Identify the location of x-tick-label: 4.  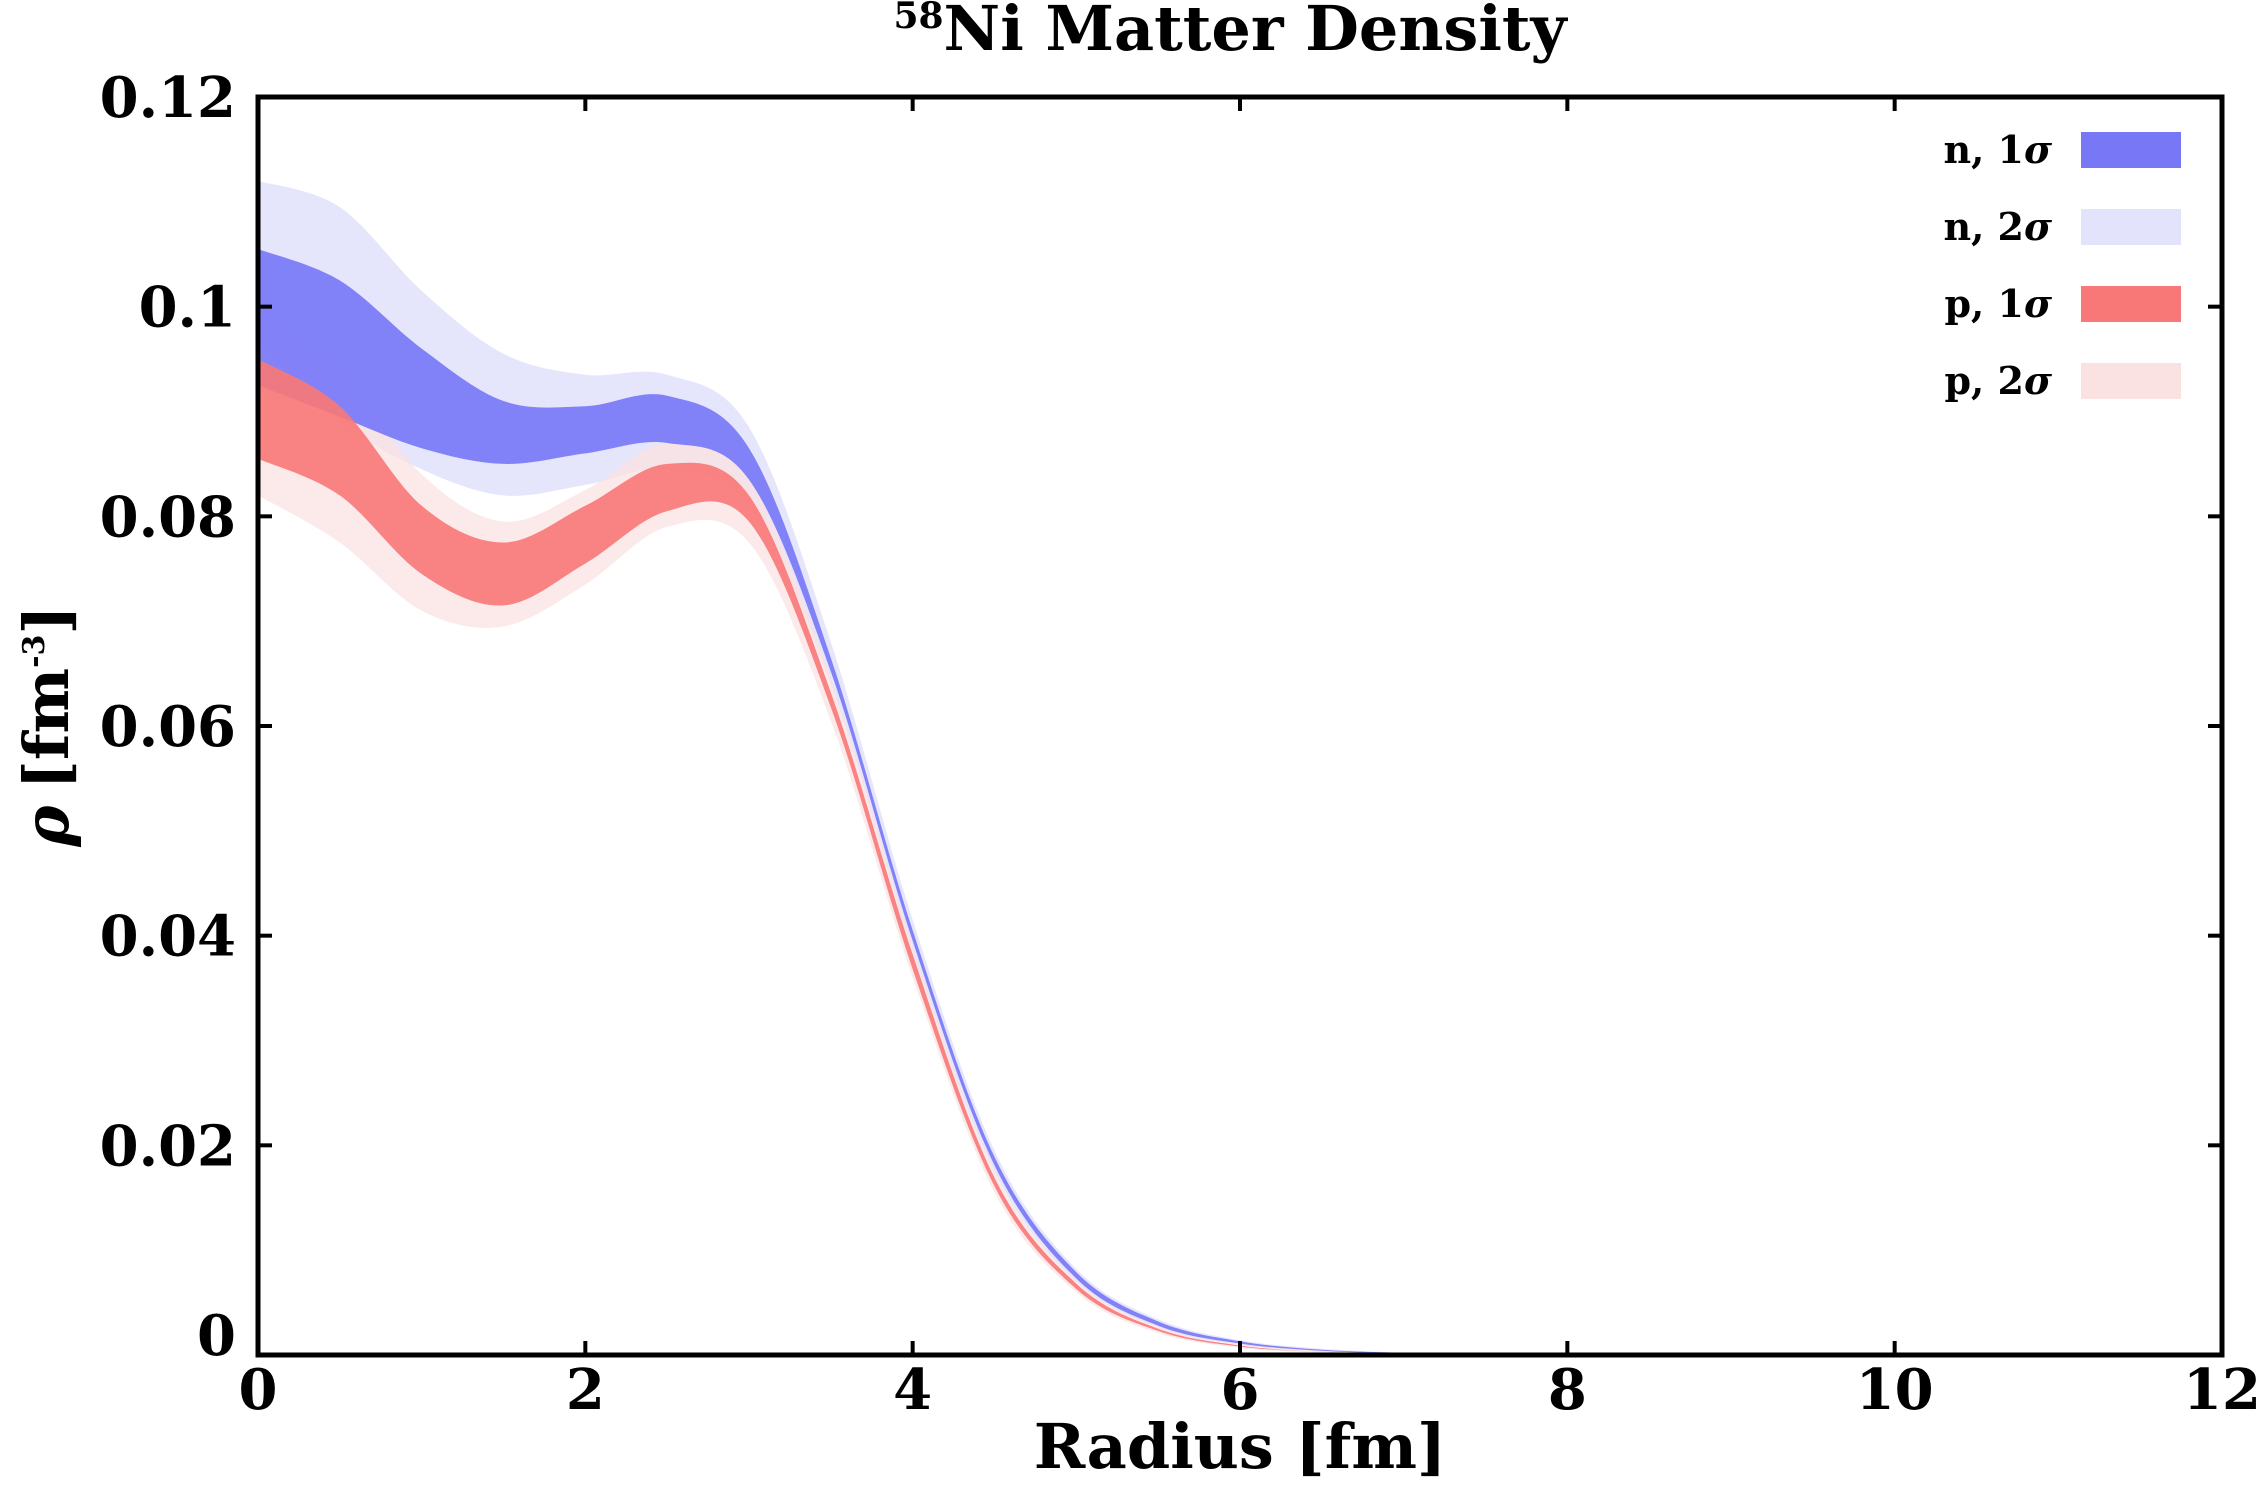
(912, 1390).